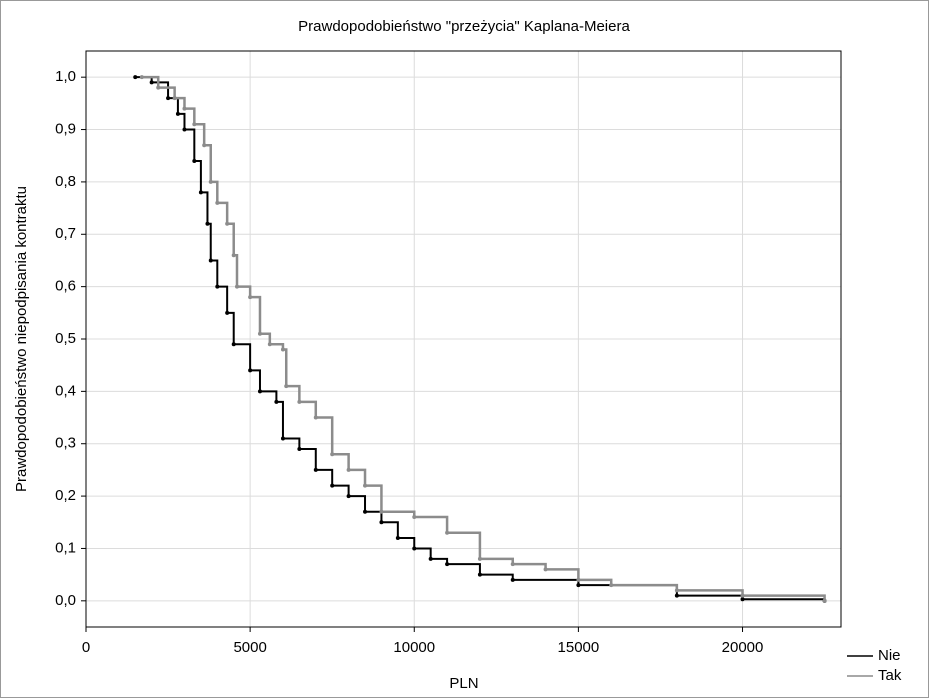 The image size is (929, 698). What do you see at coordinates (65, 233) in the screenshot?
I see `y-tick-label: 0,7` at bounding box center [65, 233].